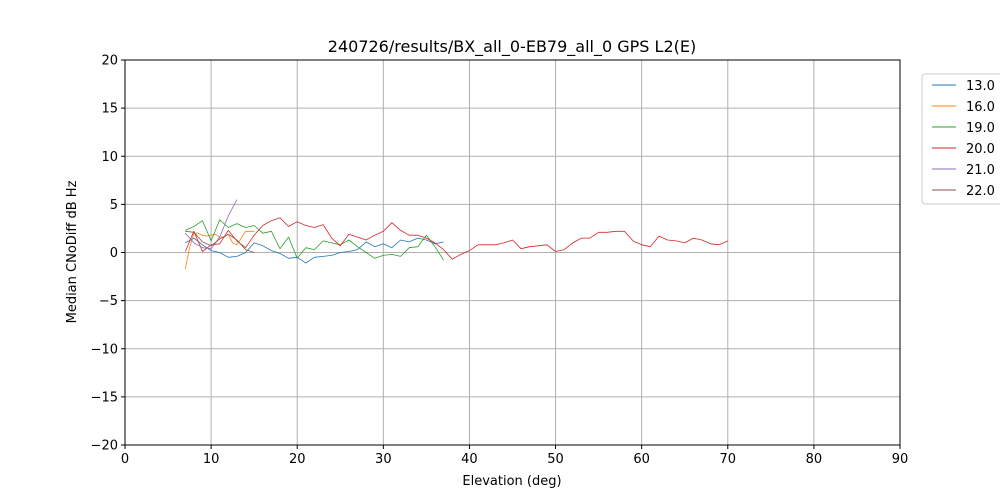  What do you see at coordinates (555, 459) in the screenshot?
I see `x-tick-label: 50` at bounding box center [555, 459].